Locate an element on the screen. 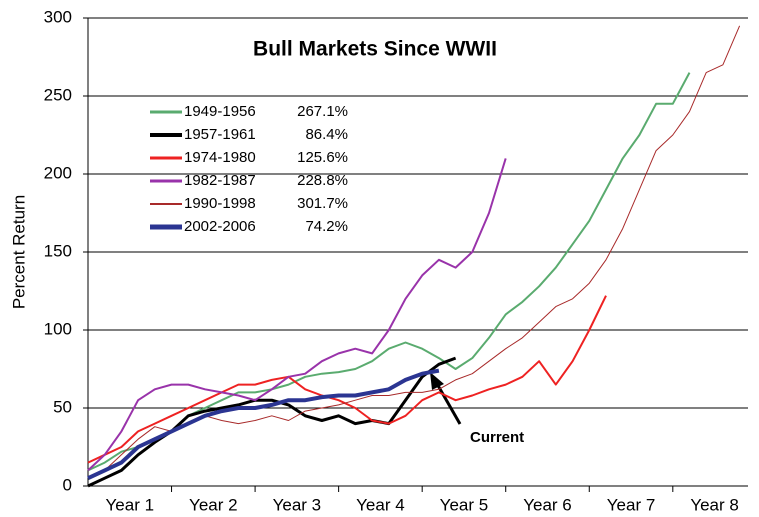 This screenshot has width=759, height=517. legend-total: 228.8% is located at coordinates (322, 180).